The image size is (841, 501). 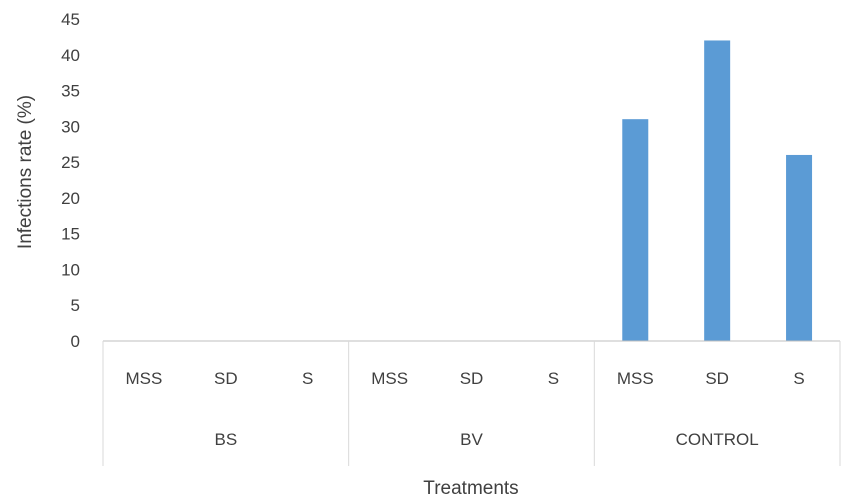 I want to click on group-label: CONTROL, so click(x=717, y=439).